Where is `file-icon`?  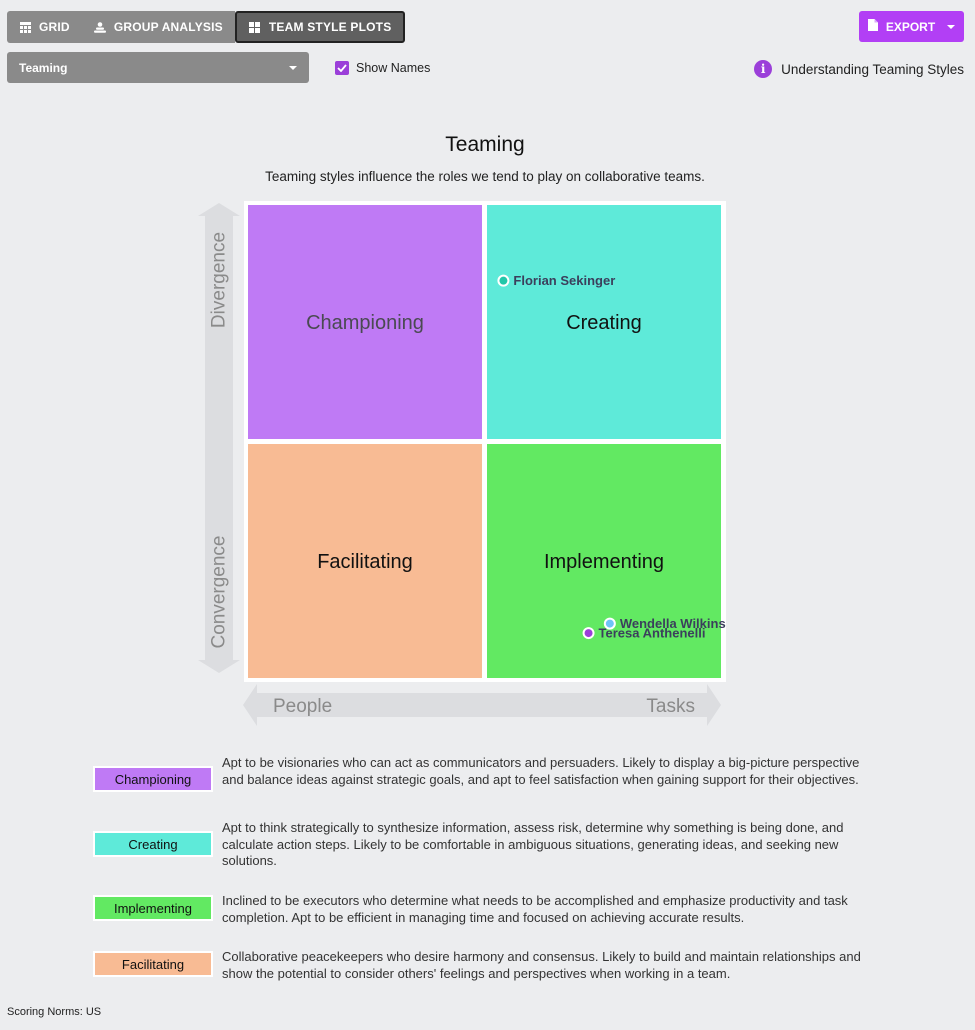
file-icon is located at coordinates (872, 26).